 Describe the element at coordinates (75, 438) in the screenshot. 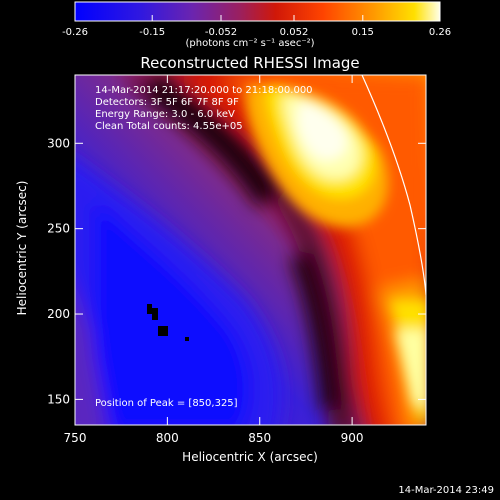

I see `x-tick-label: 750` at that location.